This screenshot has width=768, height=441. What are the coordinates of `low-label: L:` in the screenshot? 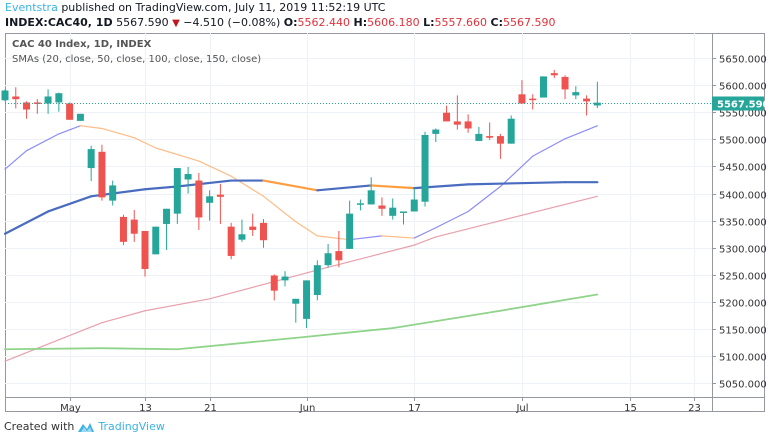 It's located at (429, 22).